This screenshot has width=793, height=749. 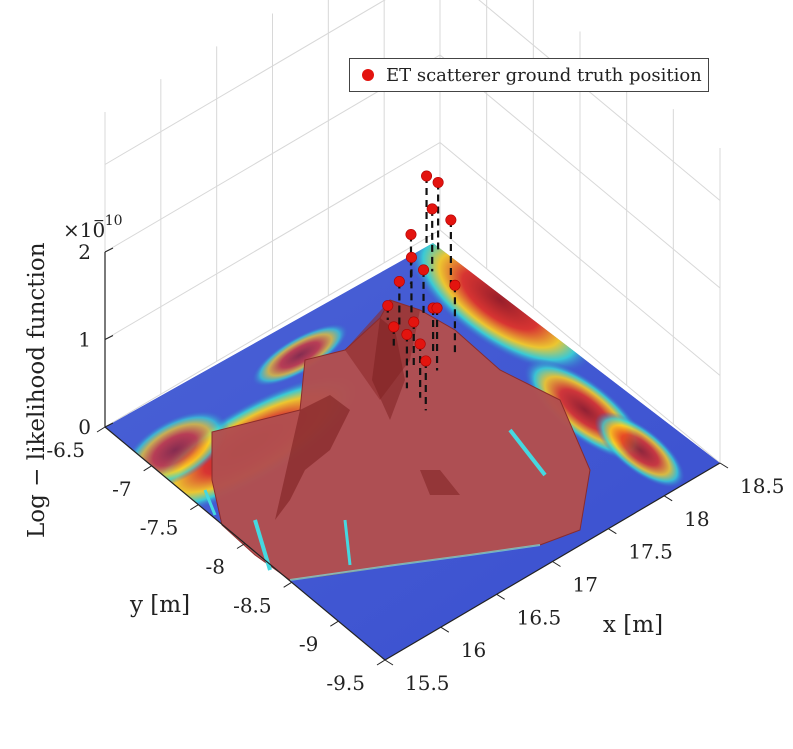 What do you see at coordinates (65, 450) in the screenshot?
I see `y-tick-label: -6.5` at bounding box center [65, 450].